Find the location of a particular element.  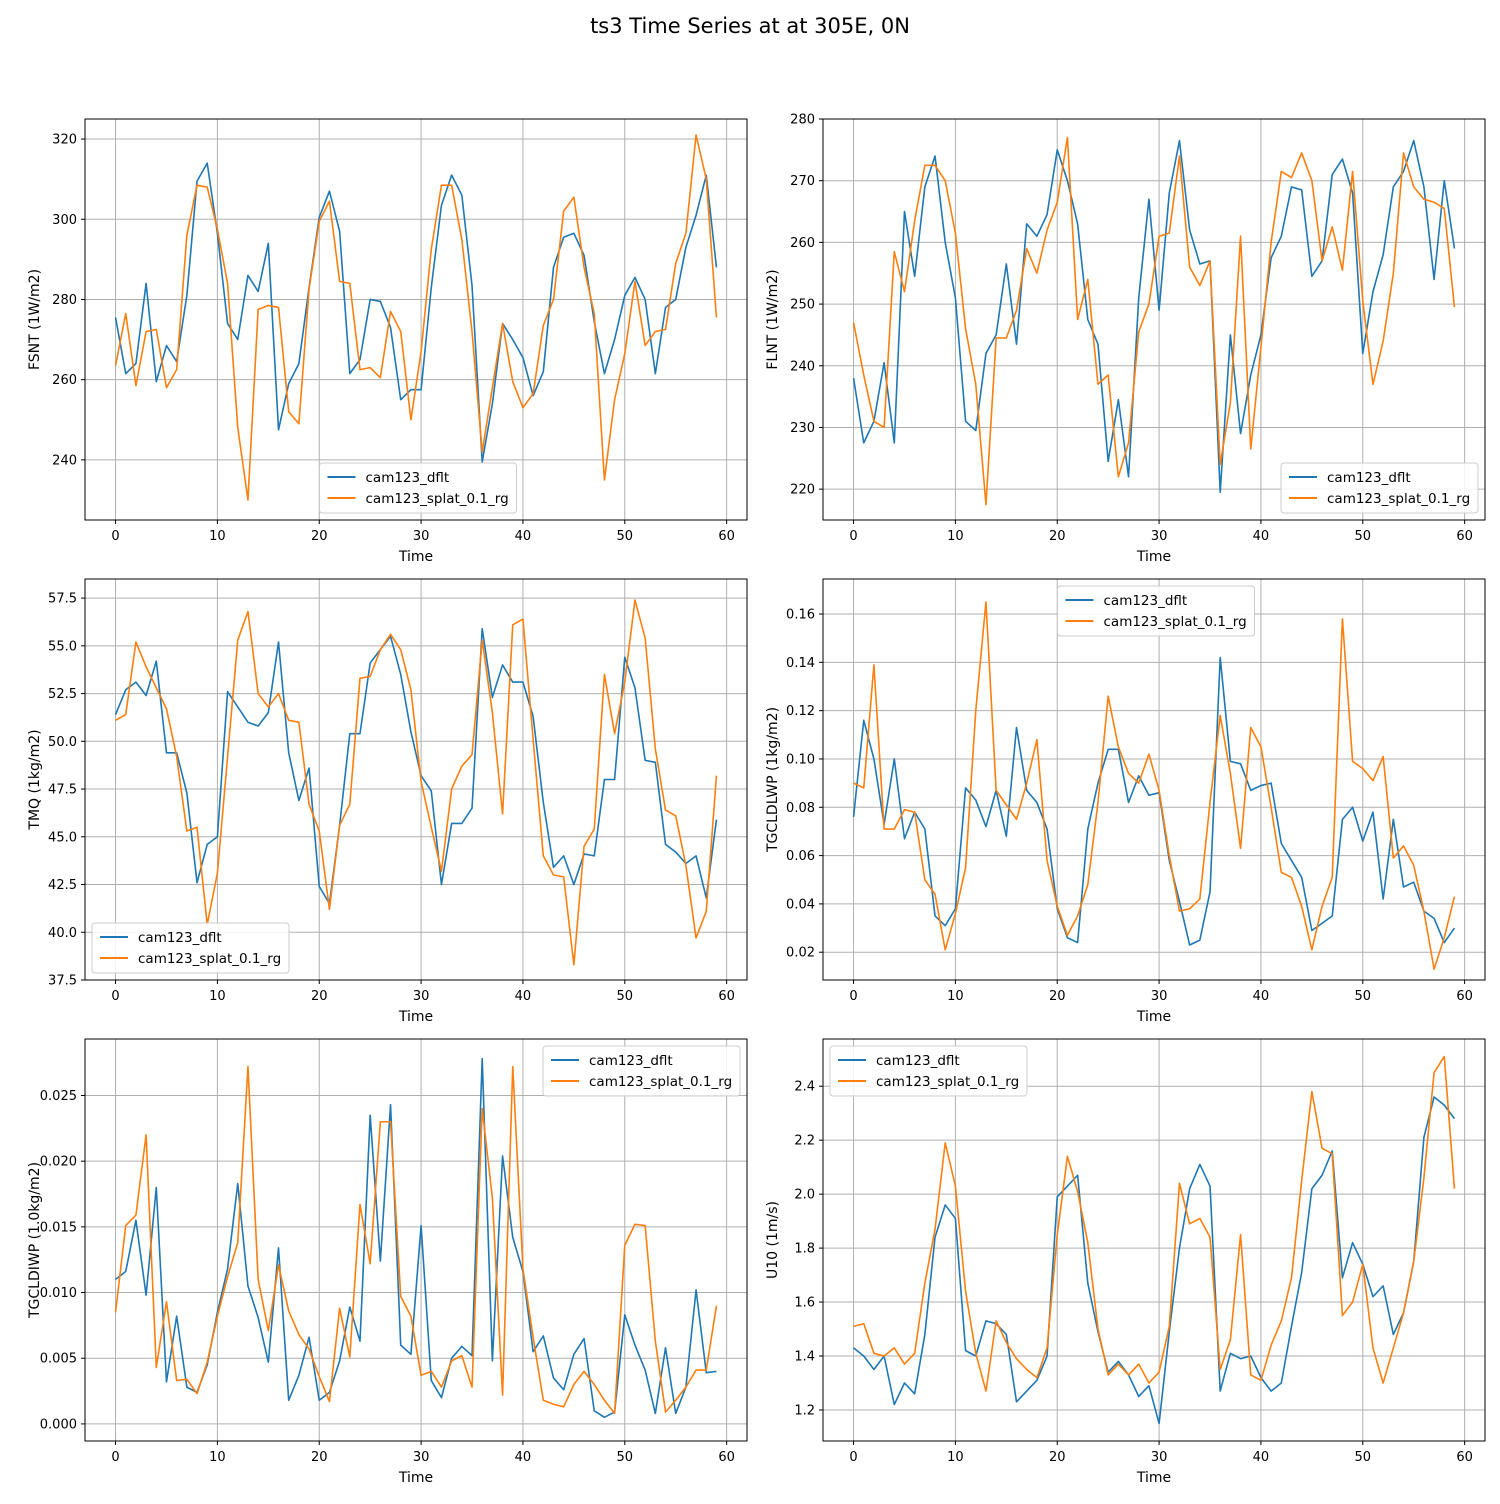

y-tick-label: 300 is located at coordinates (64, 220).